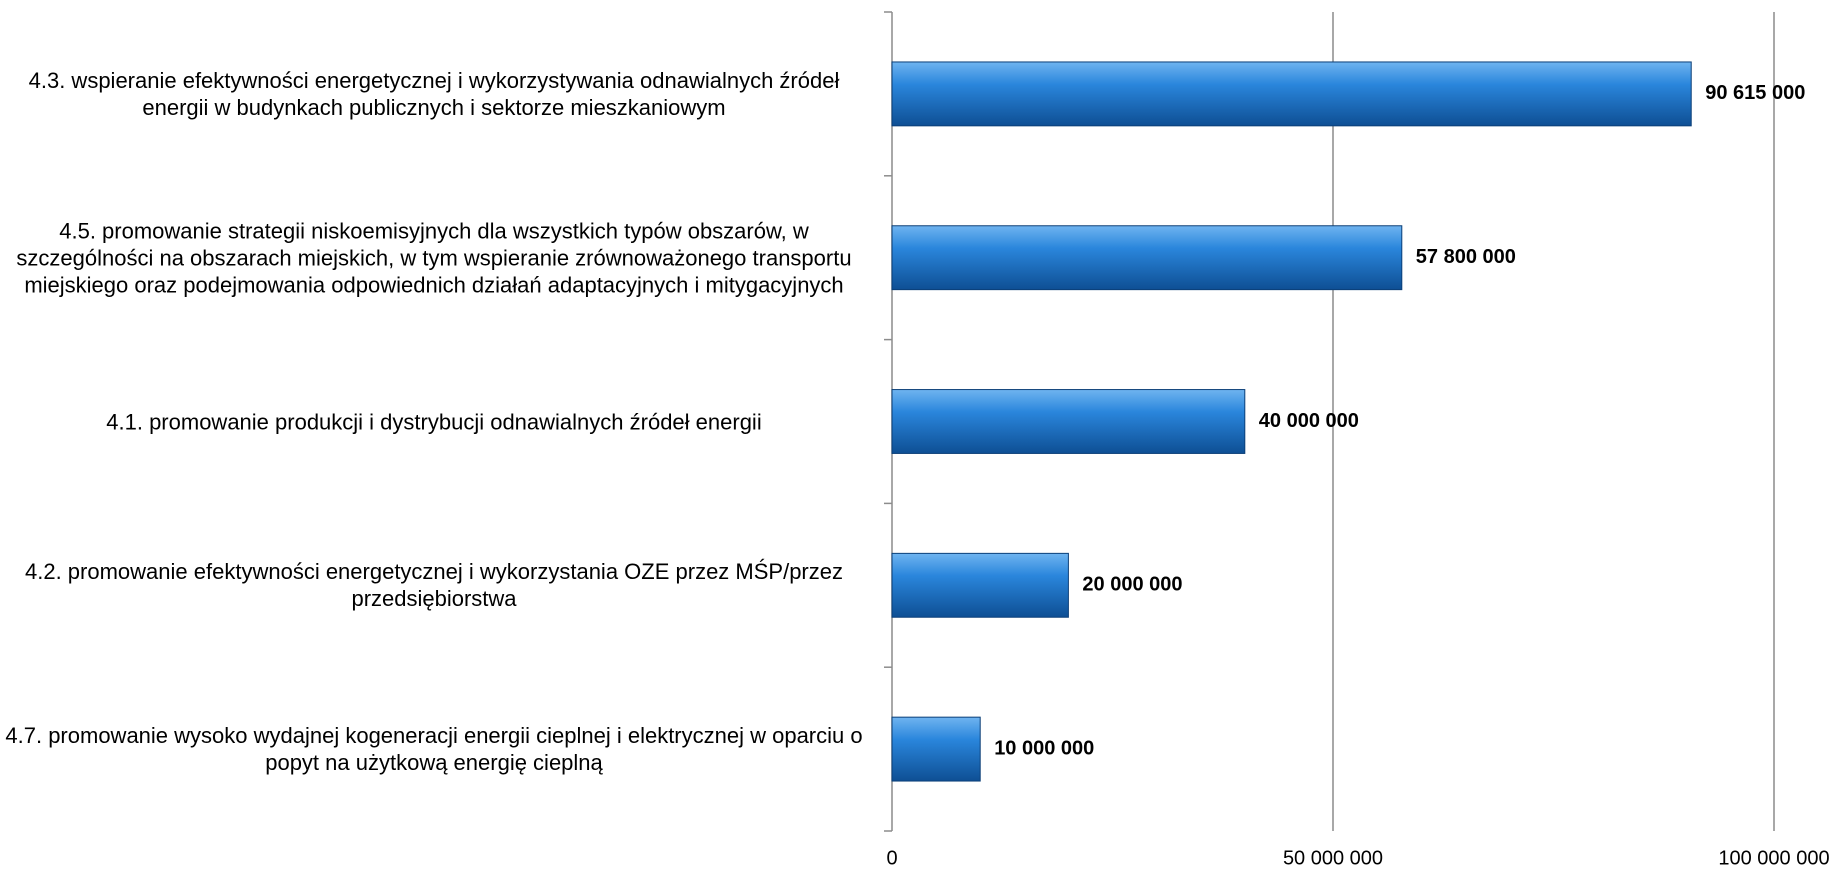 Image resolution: width=1845 pixels, height=875 pixels. What do you see at coordinates (1466, 257) in the screenshot?
I see `value-label: 57 800 000` at bounding box center [1466, 257].